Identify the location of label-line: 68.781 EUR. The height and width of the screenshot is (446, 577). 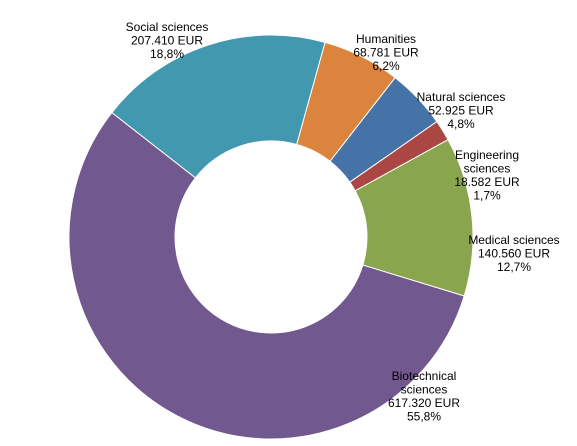
(386, 53).